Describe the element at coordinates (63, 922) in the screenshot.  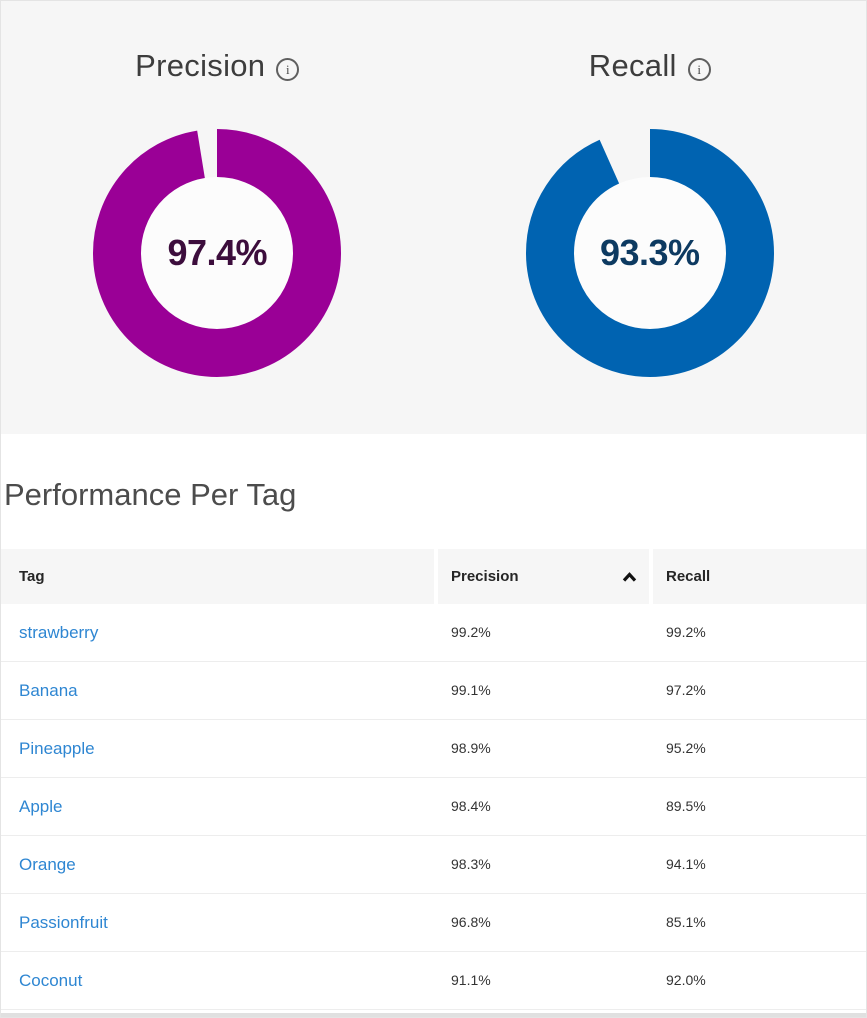
I see `tag-link-passionfruit: Passionfruit` at that location.